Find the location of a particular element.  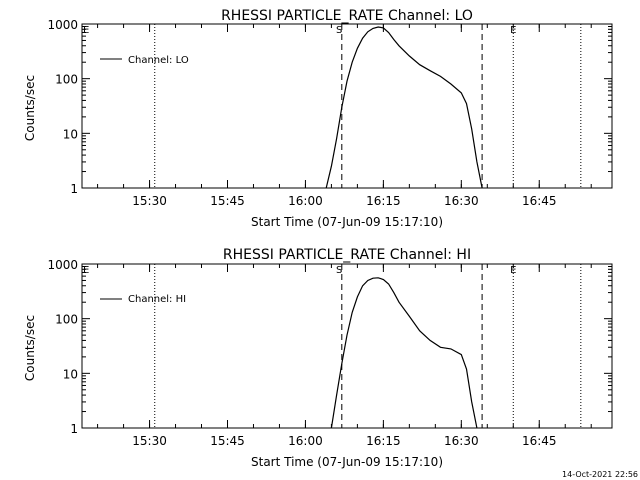

chart-title: RHESSI PARTICLE_RATE Channel: LO is located at coordinates (347, 16).